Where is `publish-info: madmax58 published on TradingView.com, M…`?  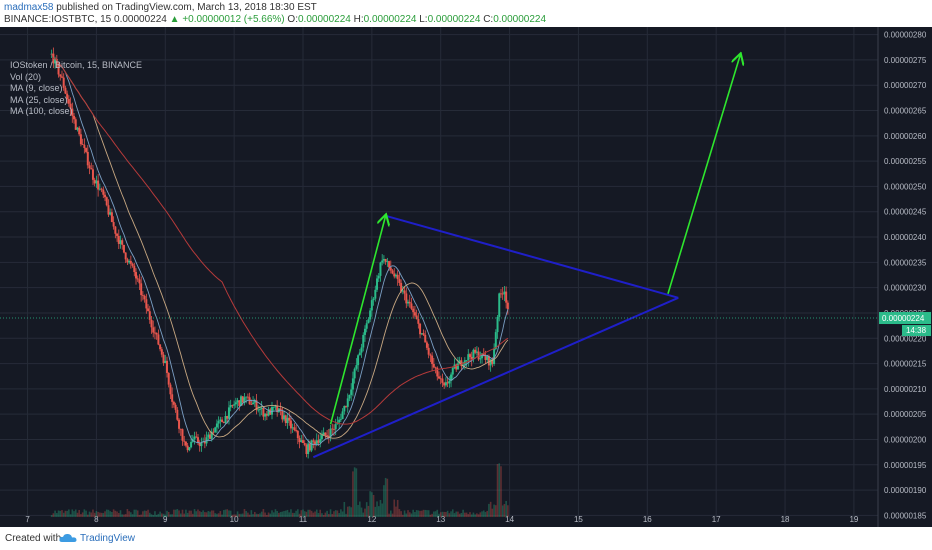 publish-info: madmax58 published on TradingView.com, M… is located at coordinates (160, 7).